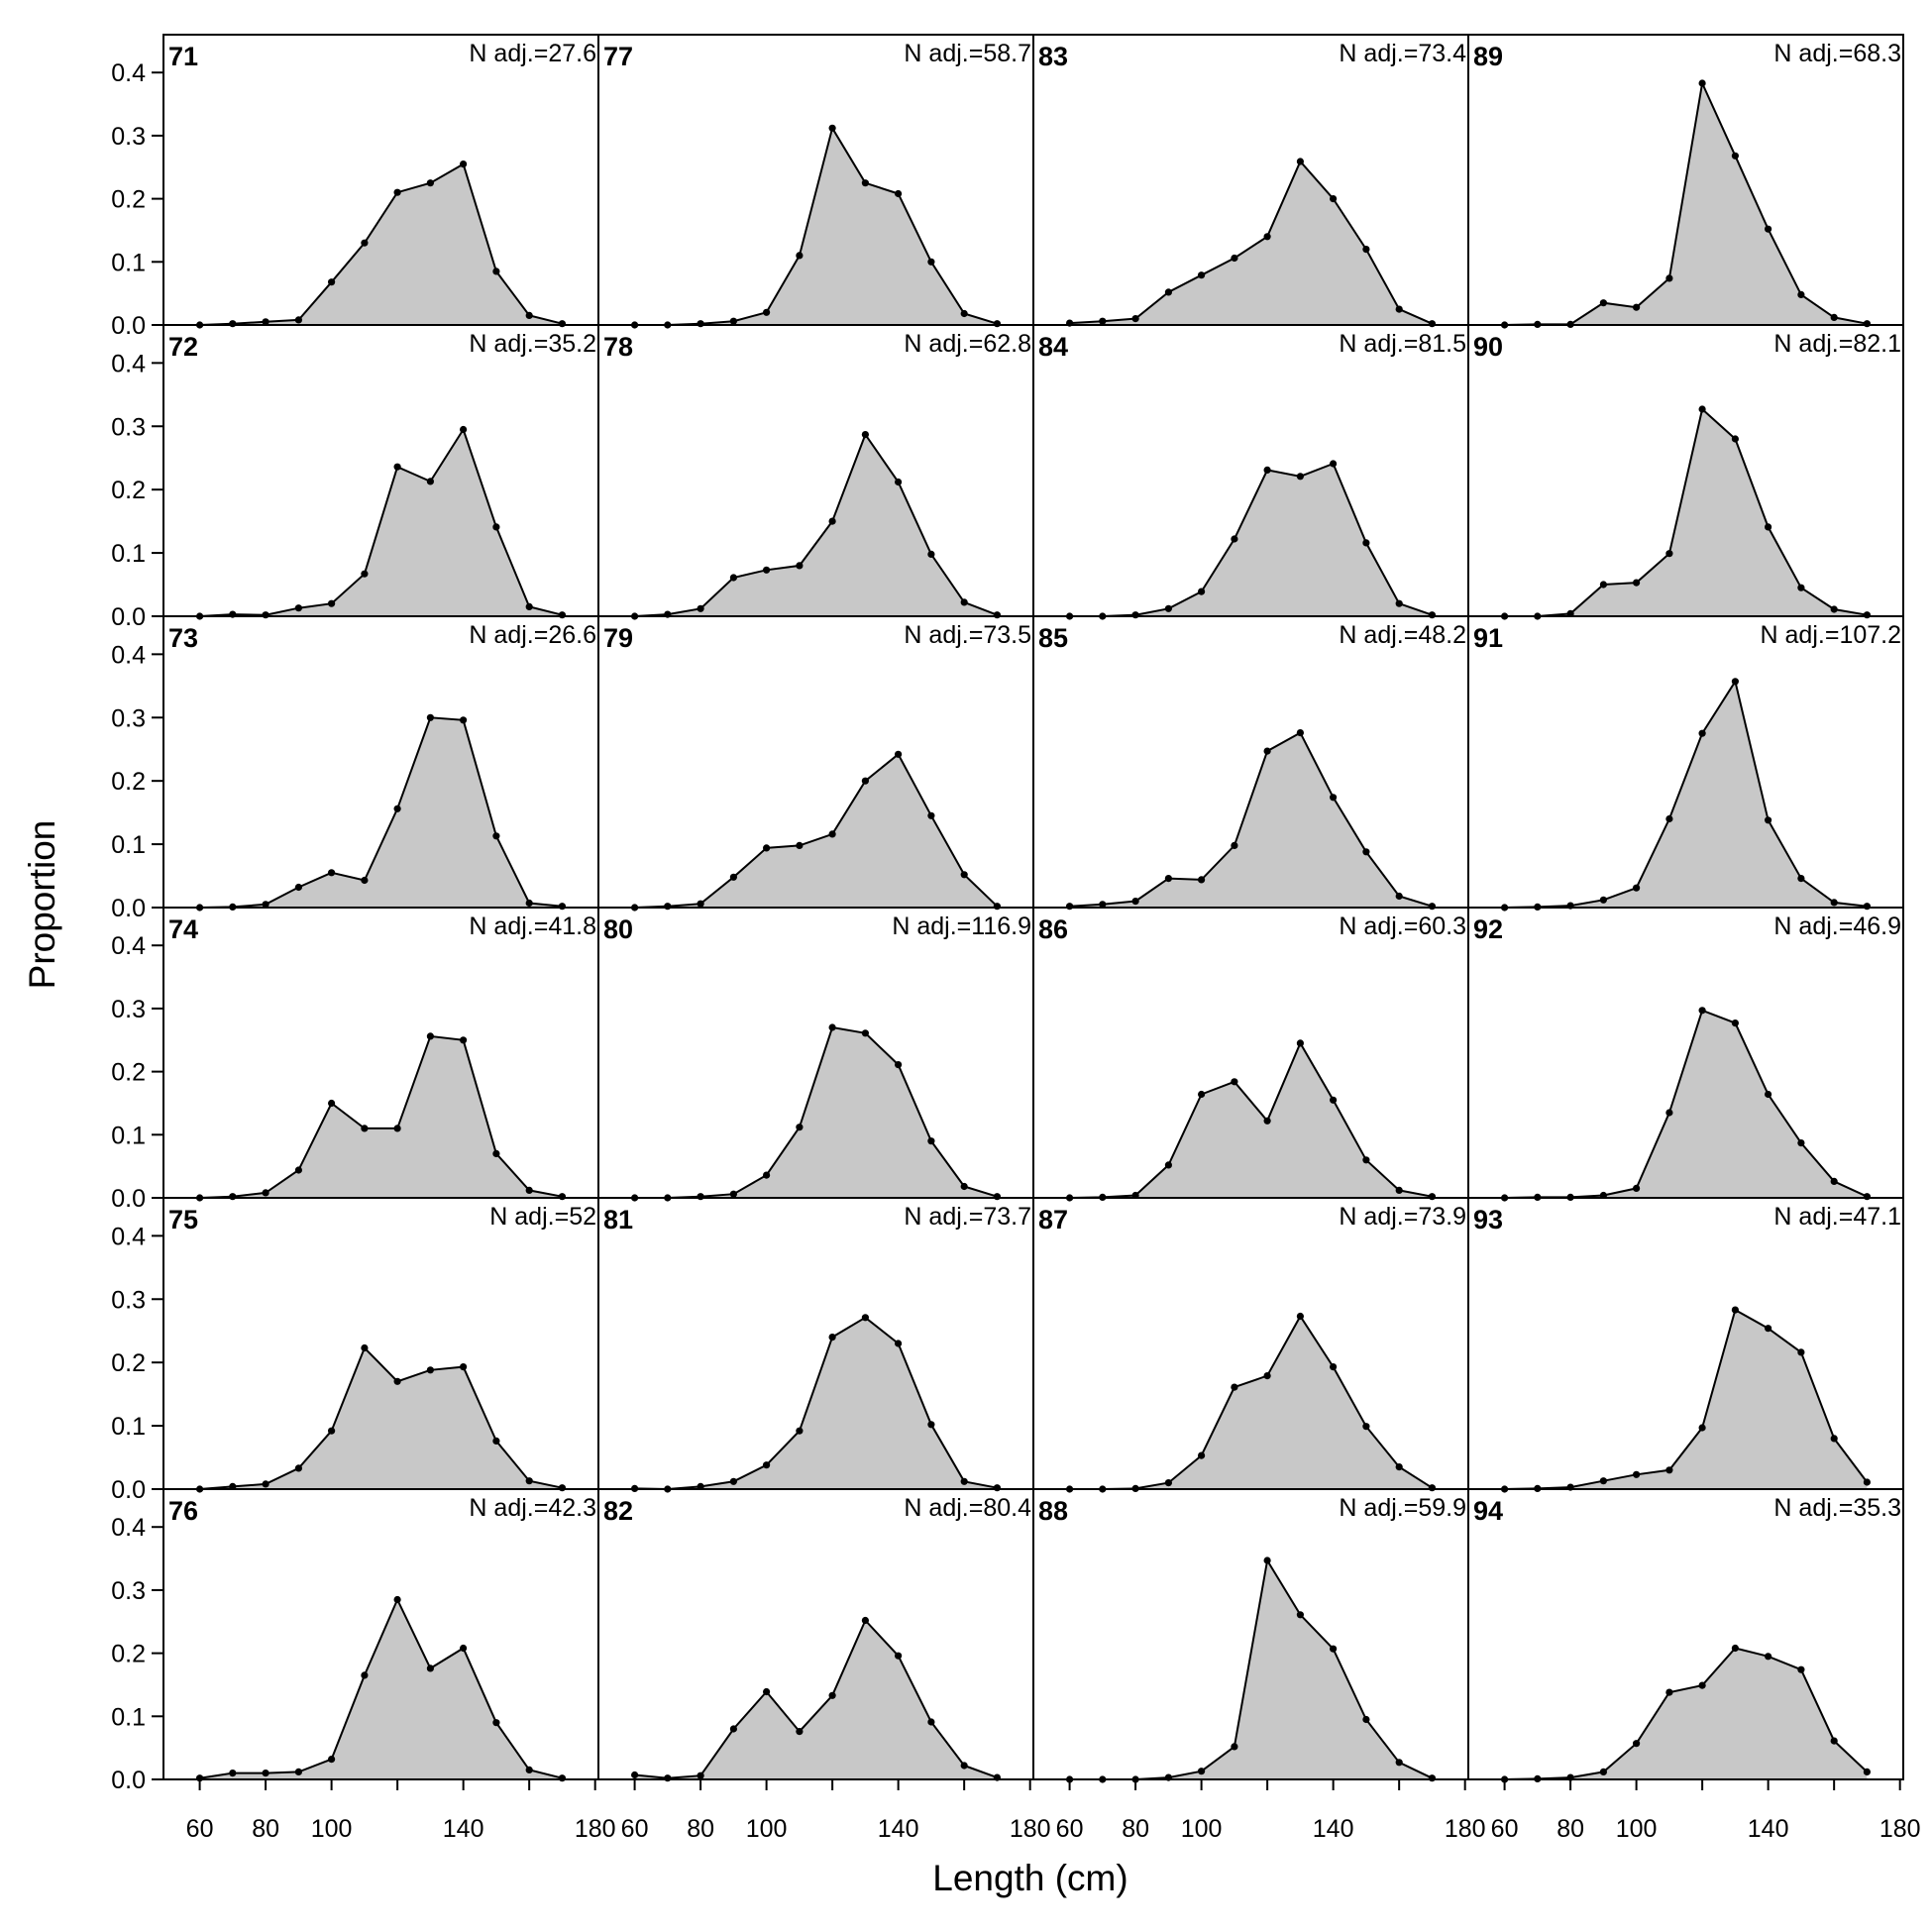  I want to click on panel-82: 82 N adj.=80.4, so click(816, 1635).